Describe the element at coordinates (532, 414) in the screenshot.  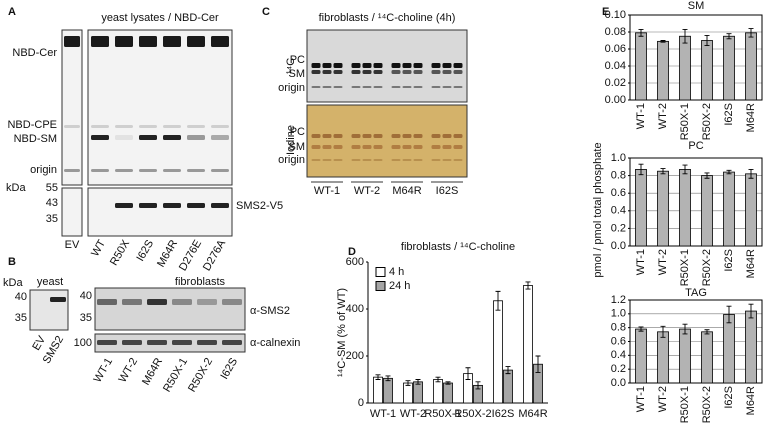
I see `x-tick-label: M64R` at that location.